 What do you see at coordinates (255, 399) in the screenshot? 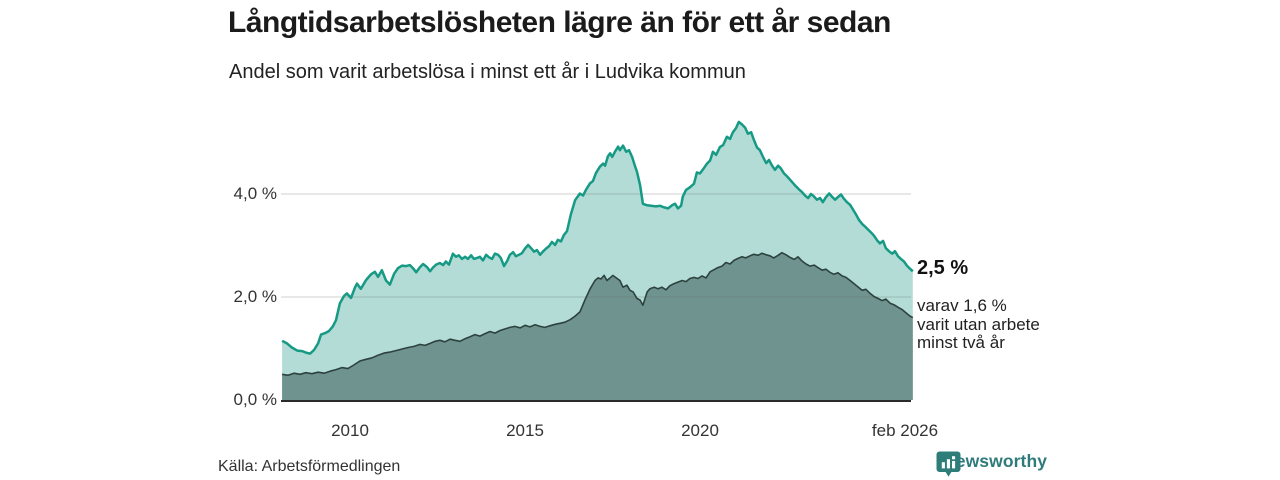
I see `y-tick-label: 0,0 %` at bounding box center [255, 399].